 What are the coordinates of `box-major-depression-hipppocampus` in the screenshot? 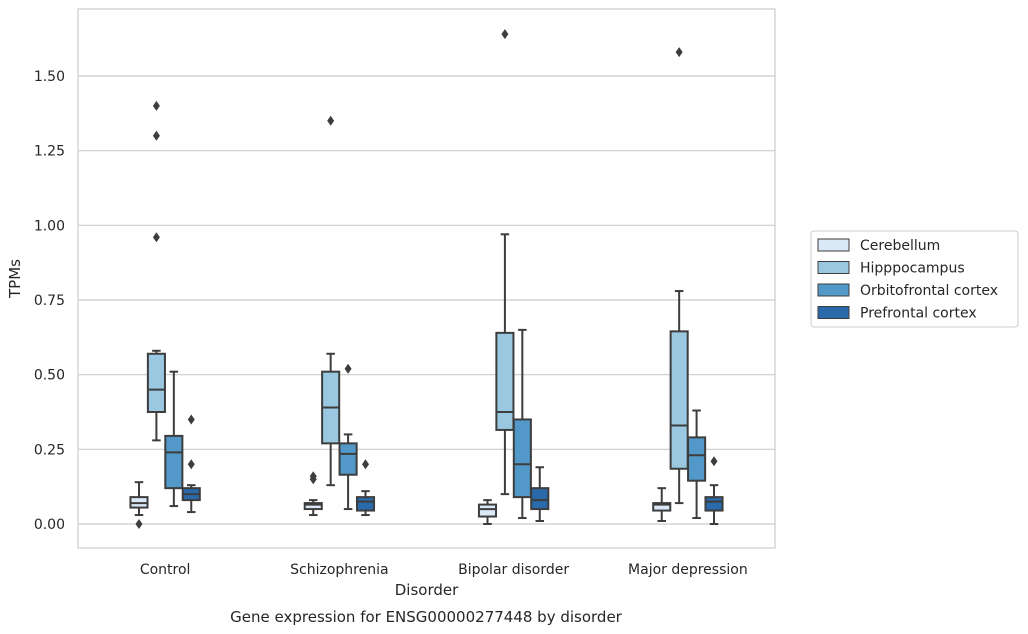 It's located at (679, 276).